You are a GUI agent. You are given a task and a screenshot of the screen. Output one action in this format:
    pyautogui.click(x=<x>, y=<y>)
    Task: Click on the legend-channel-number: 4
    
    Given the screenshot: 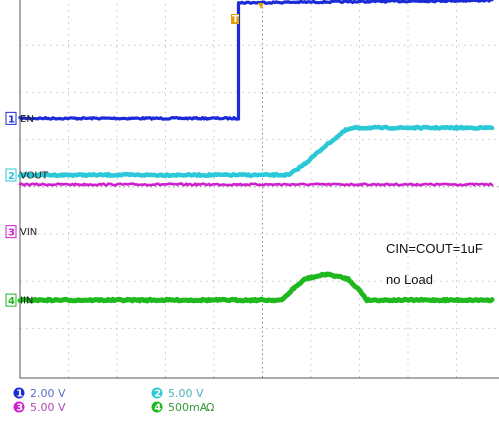 What is the action you would take?
    pyautogui.click(x=157, y=408)
    